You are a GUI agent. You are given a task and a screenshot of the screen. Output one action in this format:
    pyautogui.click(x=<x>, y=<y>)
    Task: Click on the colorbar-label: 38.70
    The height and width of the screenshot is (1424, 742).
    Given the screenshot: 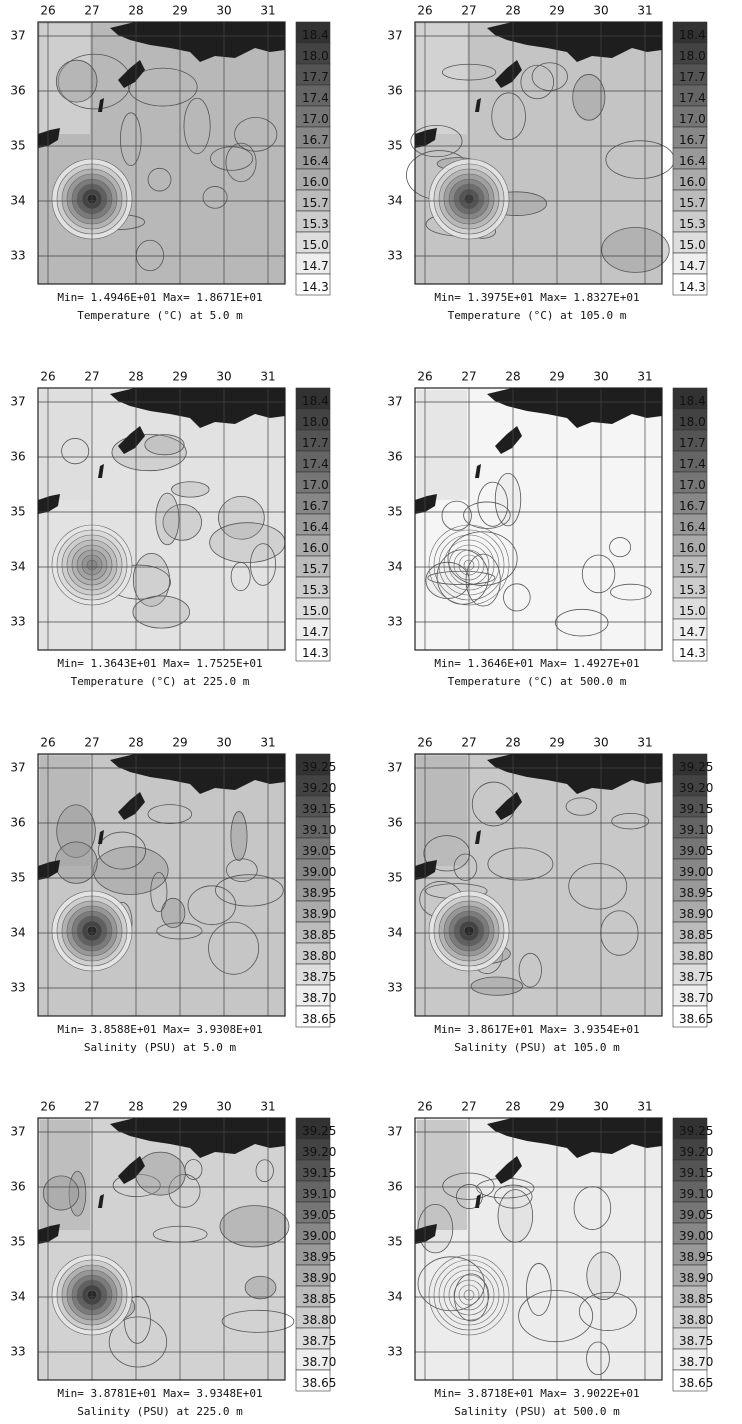 What is the action you would take?
    pyautogui.click(x=319, y=998)
    